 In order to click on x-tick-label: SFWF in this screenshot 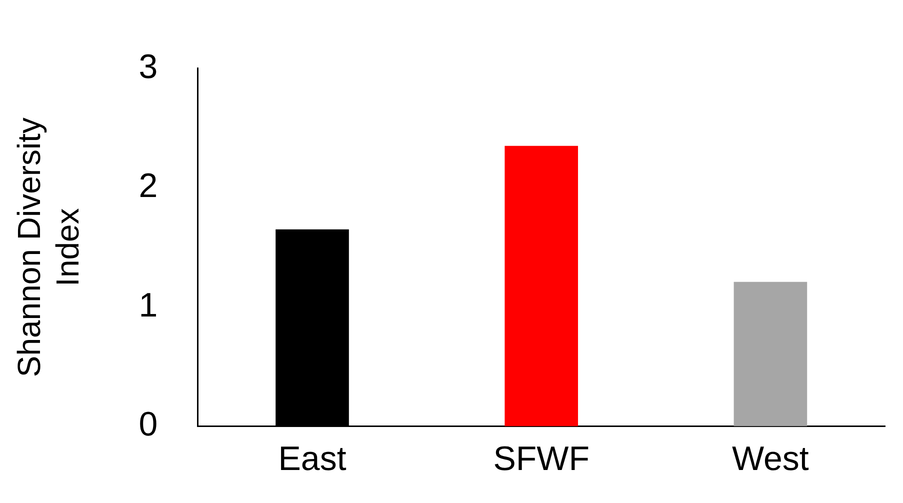, I will do `click(541, 459)`.